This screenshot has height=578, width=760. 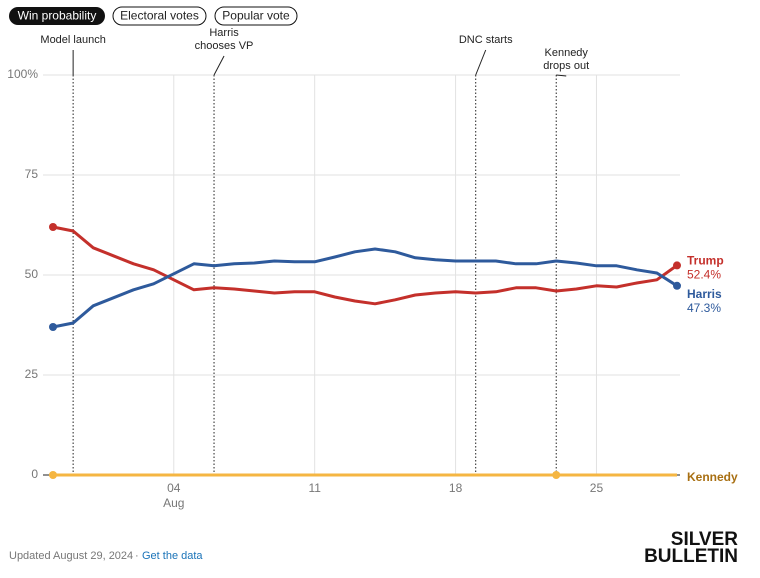 I want to click on tab-active, so click(x=57, y=16).